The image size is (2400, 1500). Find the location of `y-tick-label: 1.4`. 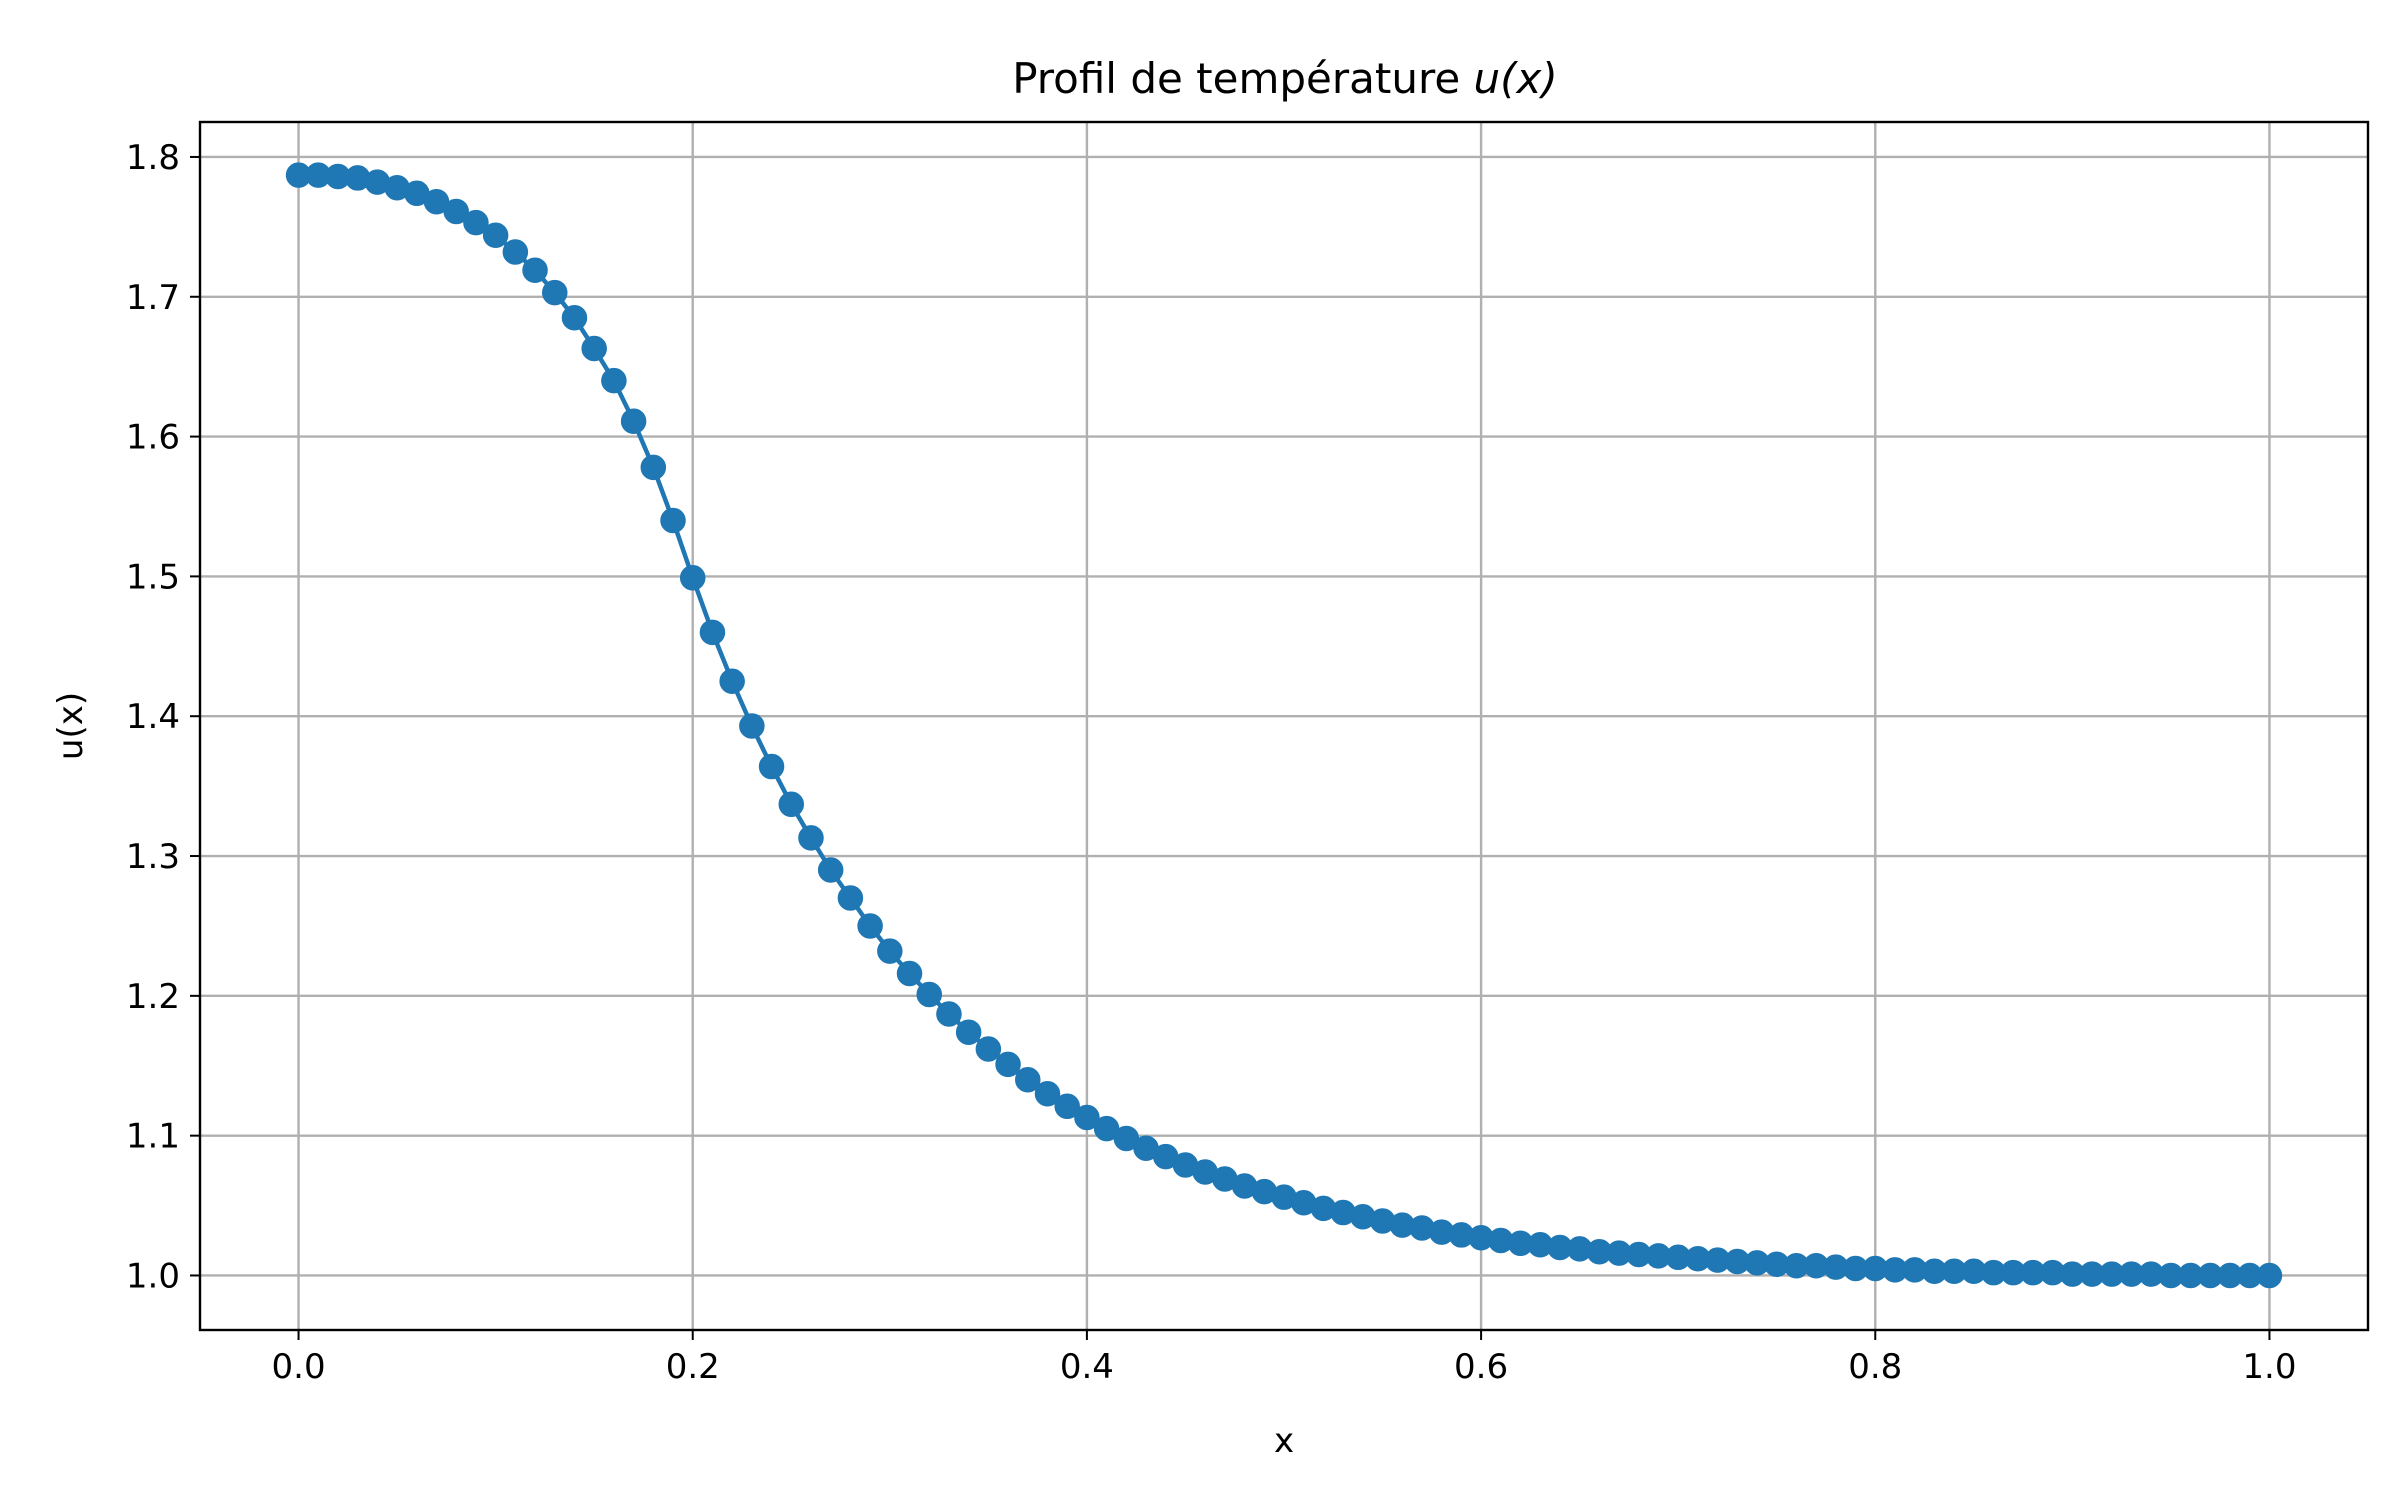

y-tick-label: 1.4 is located at coordinates (153, 717).